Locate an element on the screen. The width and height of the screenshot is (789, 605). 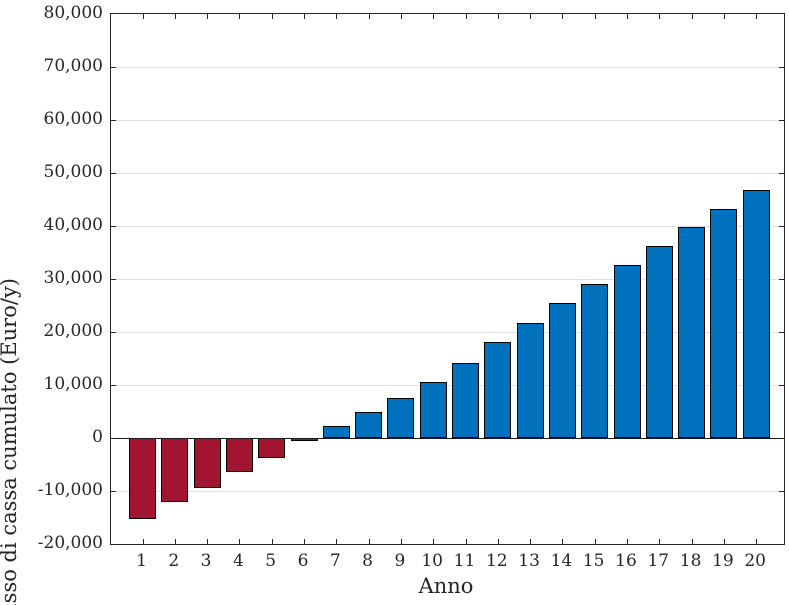
y-tick-label: 10,000 is located at coordinates (73, 384).